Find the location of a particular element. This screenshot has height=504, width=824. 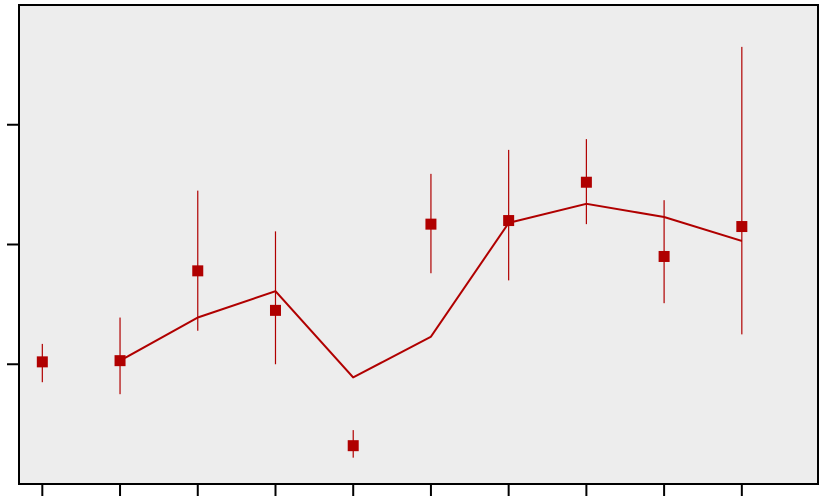

y-axis-ticks is located at coordinates (13, 244).